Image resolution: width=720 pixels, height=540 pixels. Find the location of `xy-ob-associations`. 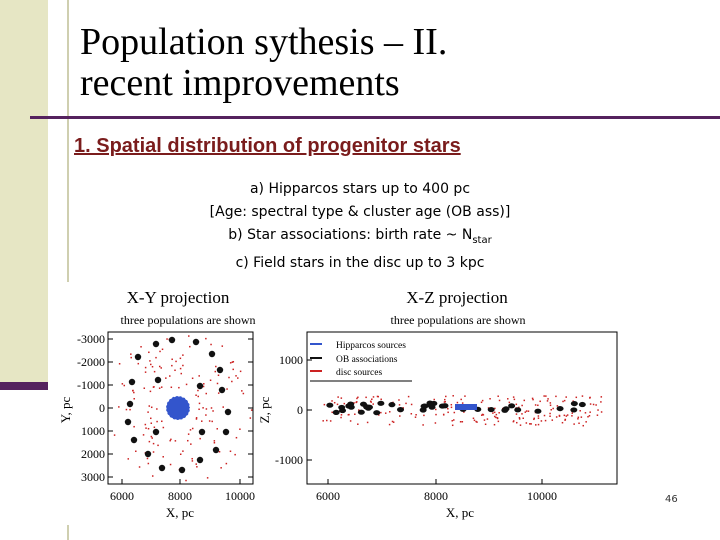

xy-ob-associations is located at coordinates (178, 405).